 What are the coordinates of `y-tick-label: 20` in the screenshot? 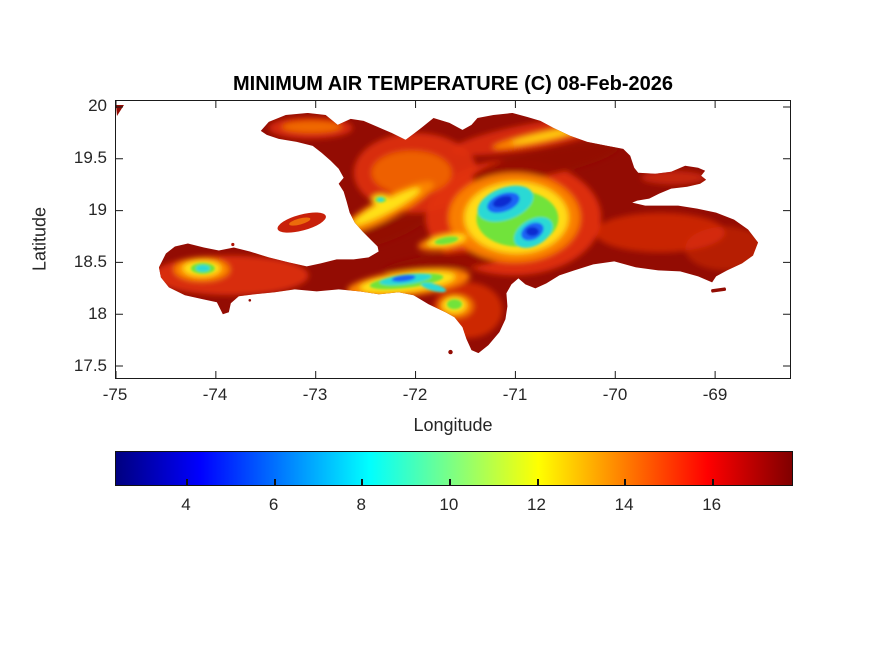 It's located at (97, 105).